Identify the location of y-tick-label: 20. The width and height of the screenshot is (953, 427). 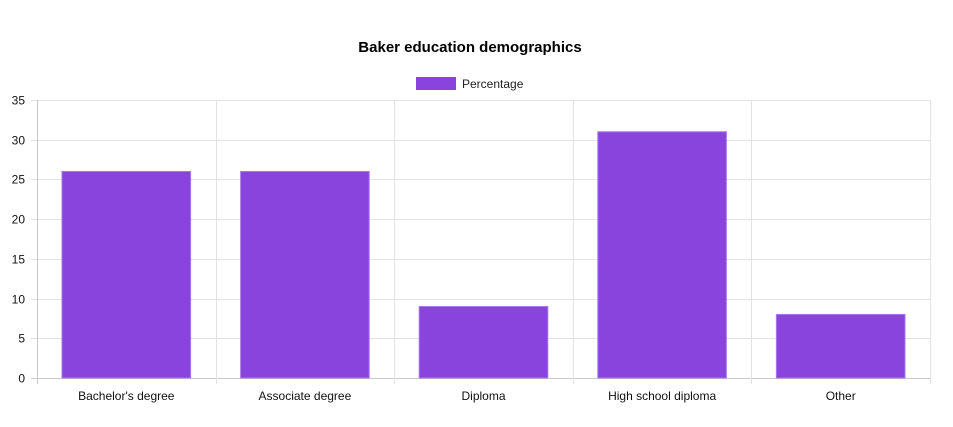
(19, 220).